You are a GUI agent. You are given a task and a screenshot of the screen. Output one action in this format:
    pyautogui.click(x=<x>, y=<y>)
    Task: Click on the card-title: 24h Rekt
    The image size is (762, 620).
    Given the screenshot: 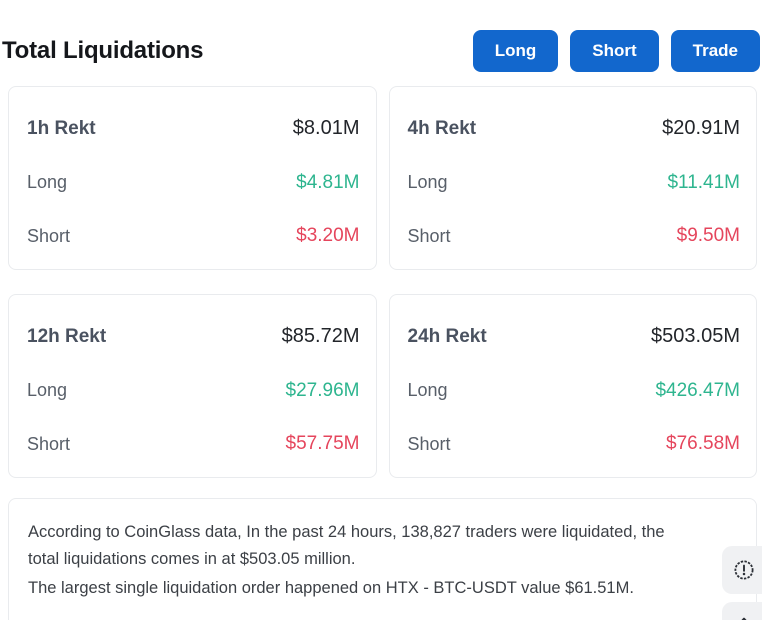 What is the action you would take?
    pyautogui.click(x=447, y=336)
    